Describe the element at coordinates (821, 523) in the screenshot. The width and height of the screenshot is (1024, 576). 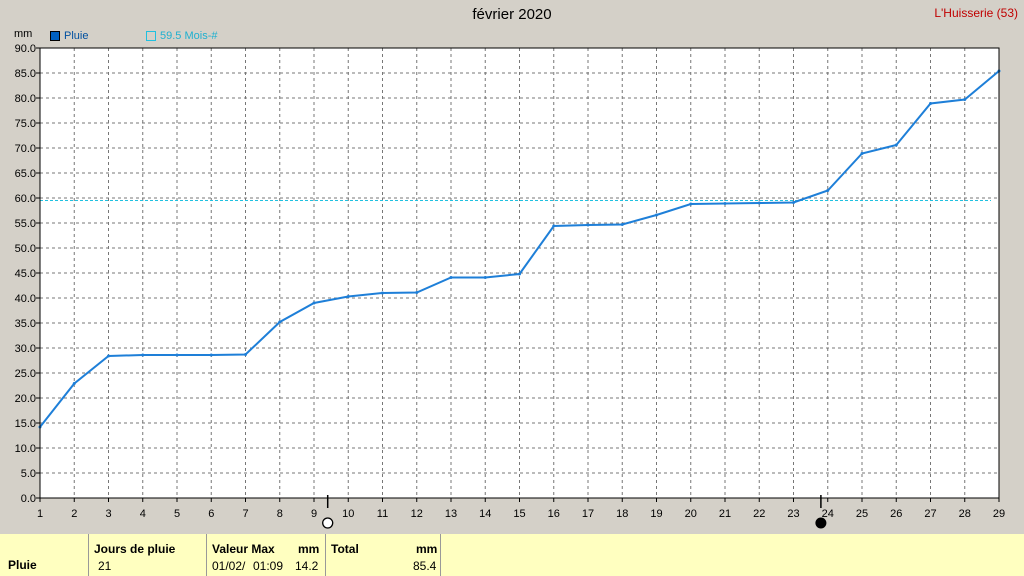
I see `new-moon-icon` at that location.